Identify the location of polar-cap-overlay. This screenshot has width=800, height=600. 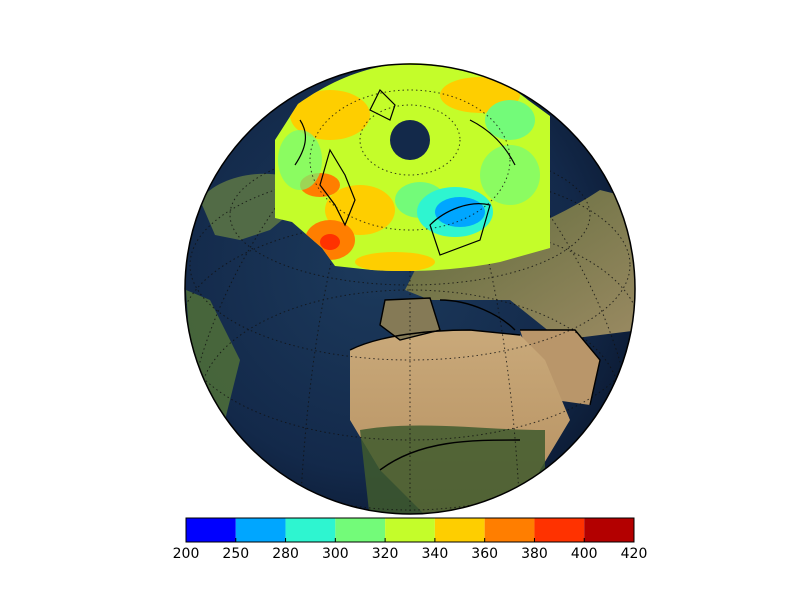
(412, 167).